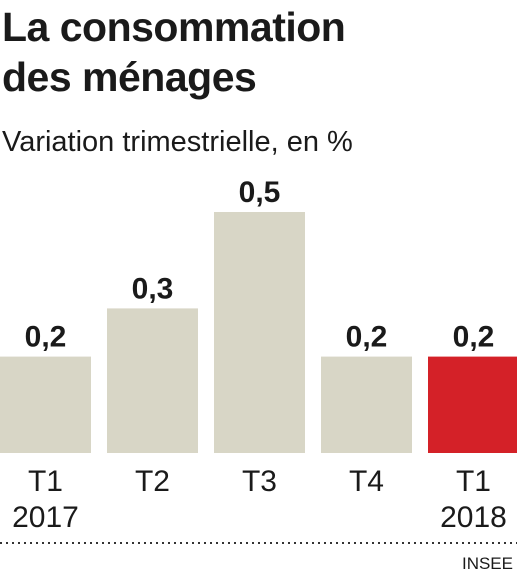  I want to click on value-label-3: 0,2, so click(367, 337).